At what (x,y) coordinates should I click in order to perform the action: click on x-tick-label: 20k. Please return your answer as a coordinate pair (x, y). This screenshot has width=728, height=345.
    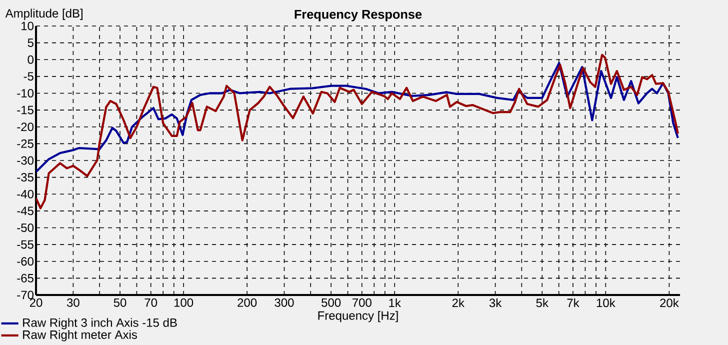
    Looking at the image, I should click on (669, 303).